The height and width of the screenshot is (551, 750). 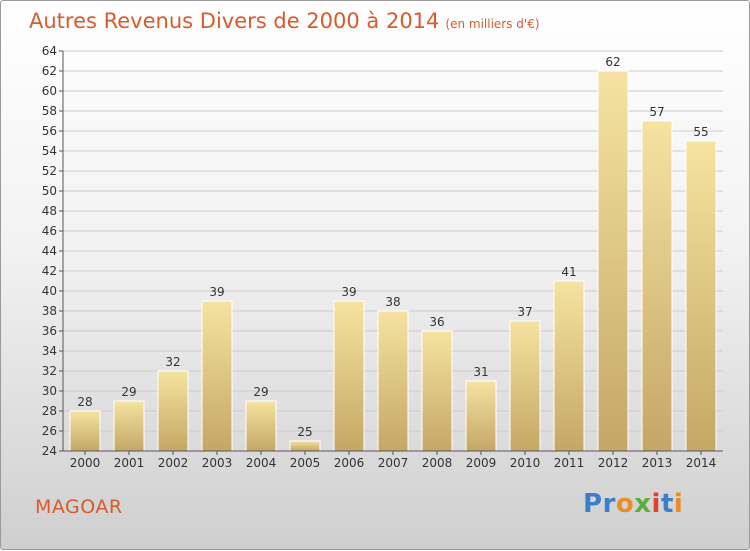 I want to click on bar-value-label: 62, so click(x=612, y=62).